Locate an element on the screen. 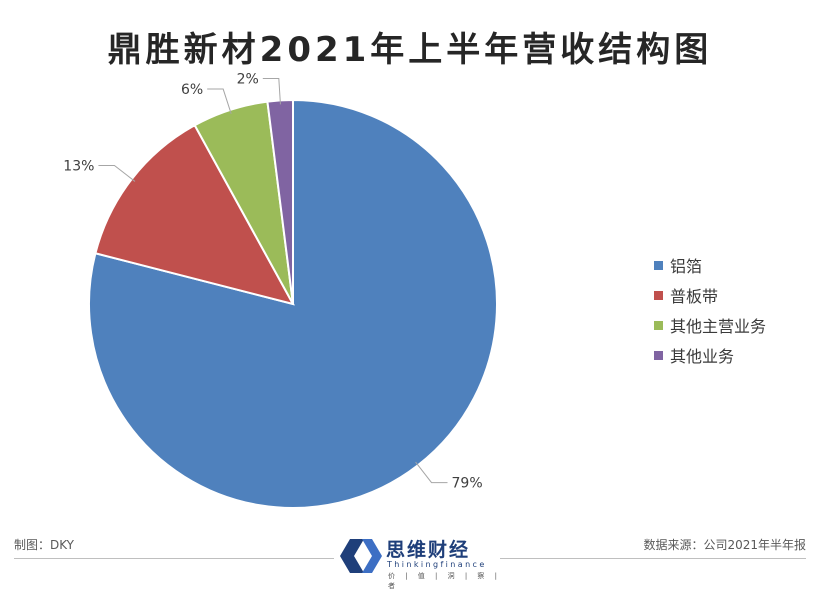 The height and width of the screenshot is (591, 820). logo-mark-icon is located at coordinates (361, 556).